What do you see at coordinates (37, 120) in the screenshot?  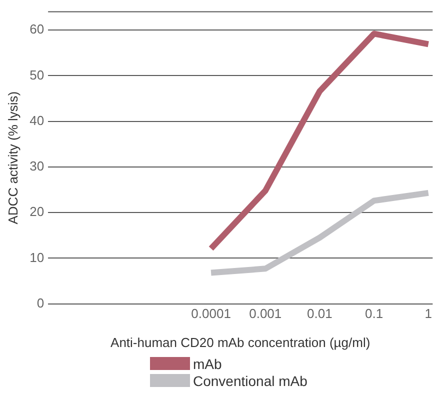 I see `y-tick-label: 40` at bounding box center [37, 120].